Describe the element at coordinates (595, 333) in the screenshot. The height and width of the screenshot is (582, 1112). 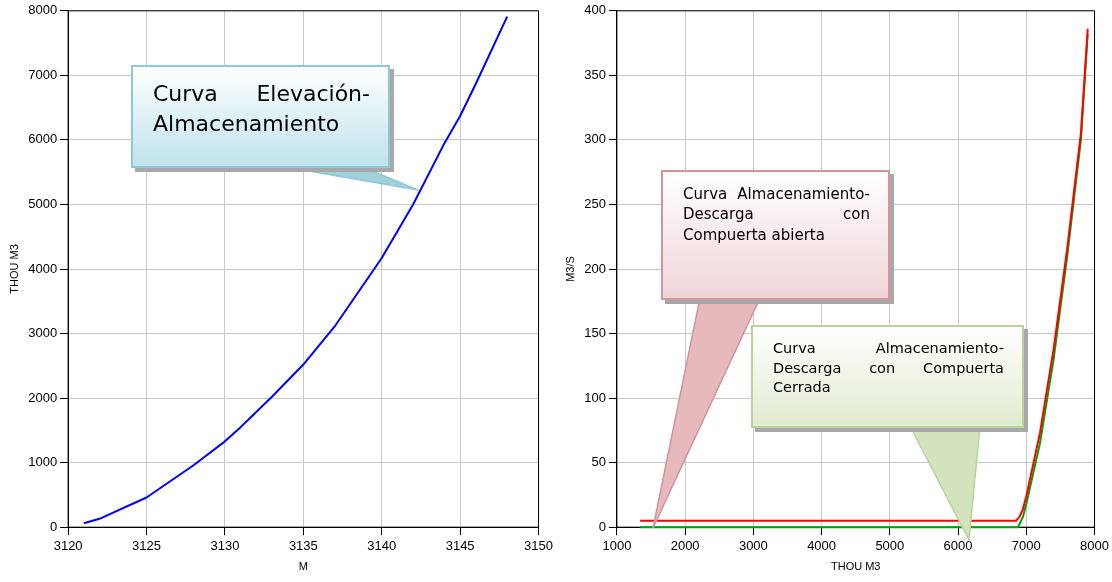
I see `y-tick-label: 150` at that location.